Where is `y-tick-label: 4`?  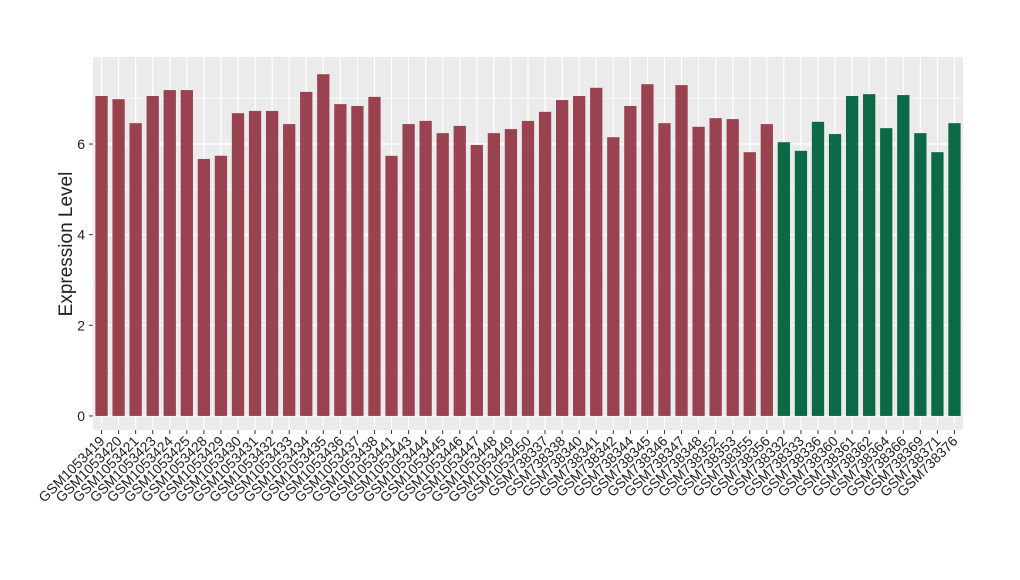
y-tick-label: 4 is located at coordinates (81, 235).